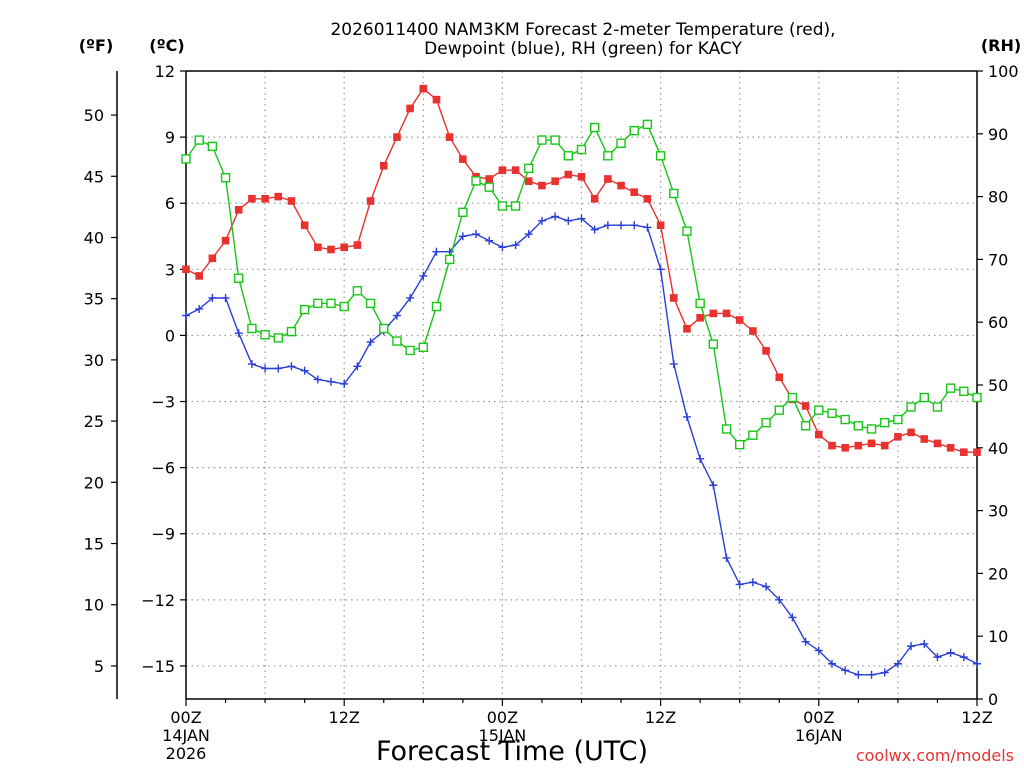  Describe the element at coordinates (158, 666) in the screenshot. I see `celsius-tick-label: −15` at that location.